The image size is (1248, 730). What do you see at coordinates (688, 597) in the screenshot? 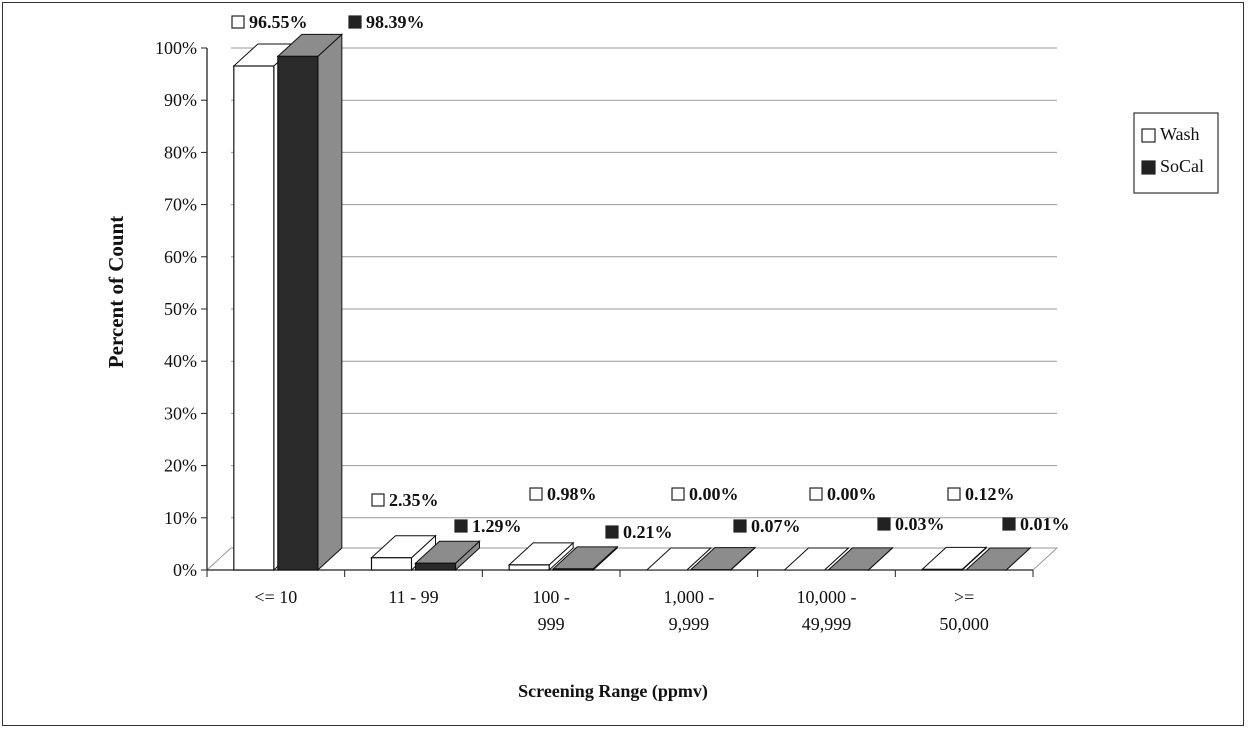
I see `x-tick-label: 1,000 -` at bounding box center [688, 597].